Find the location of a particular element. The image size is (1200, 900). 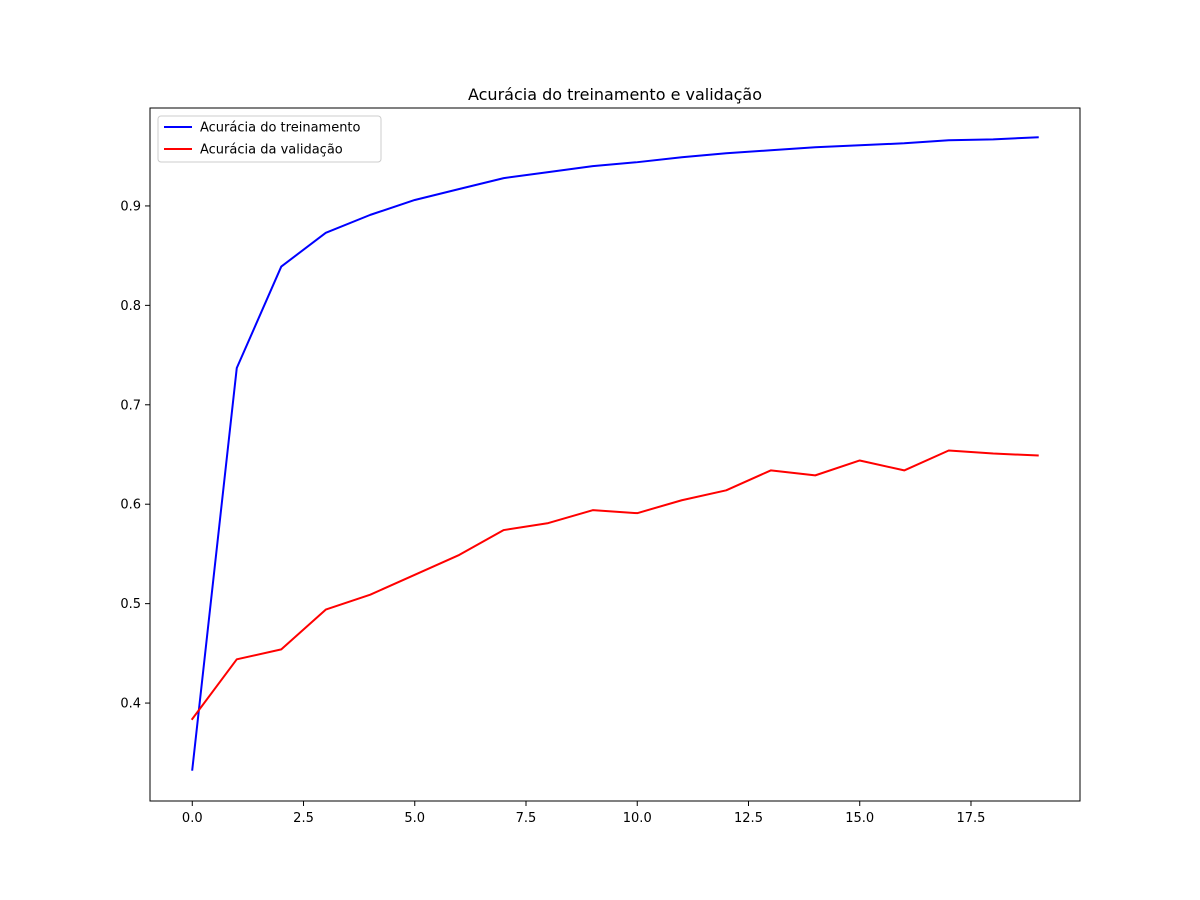

x-tick-label: 0.0 is located at coordinates (192, 818).